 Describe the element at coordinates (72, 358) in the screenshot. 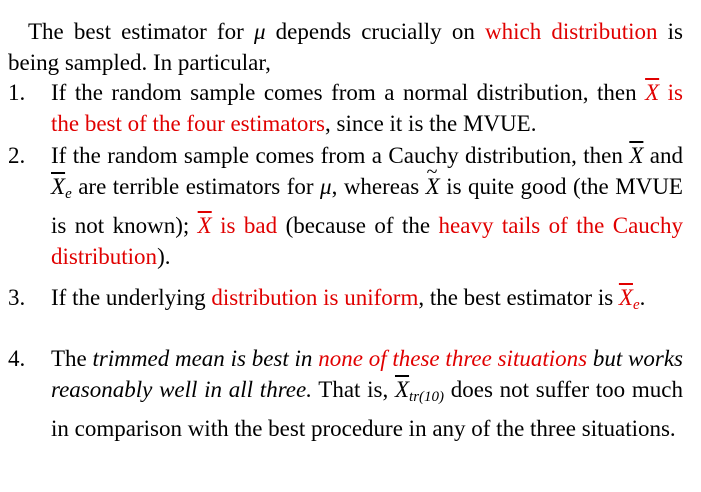

I see `item-text: The` at that location.